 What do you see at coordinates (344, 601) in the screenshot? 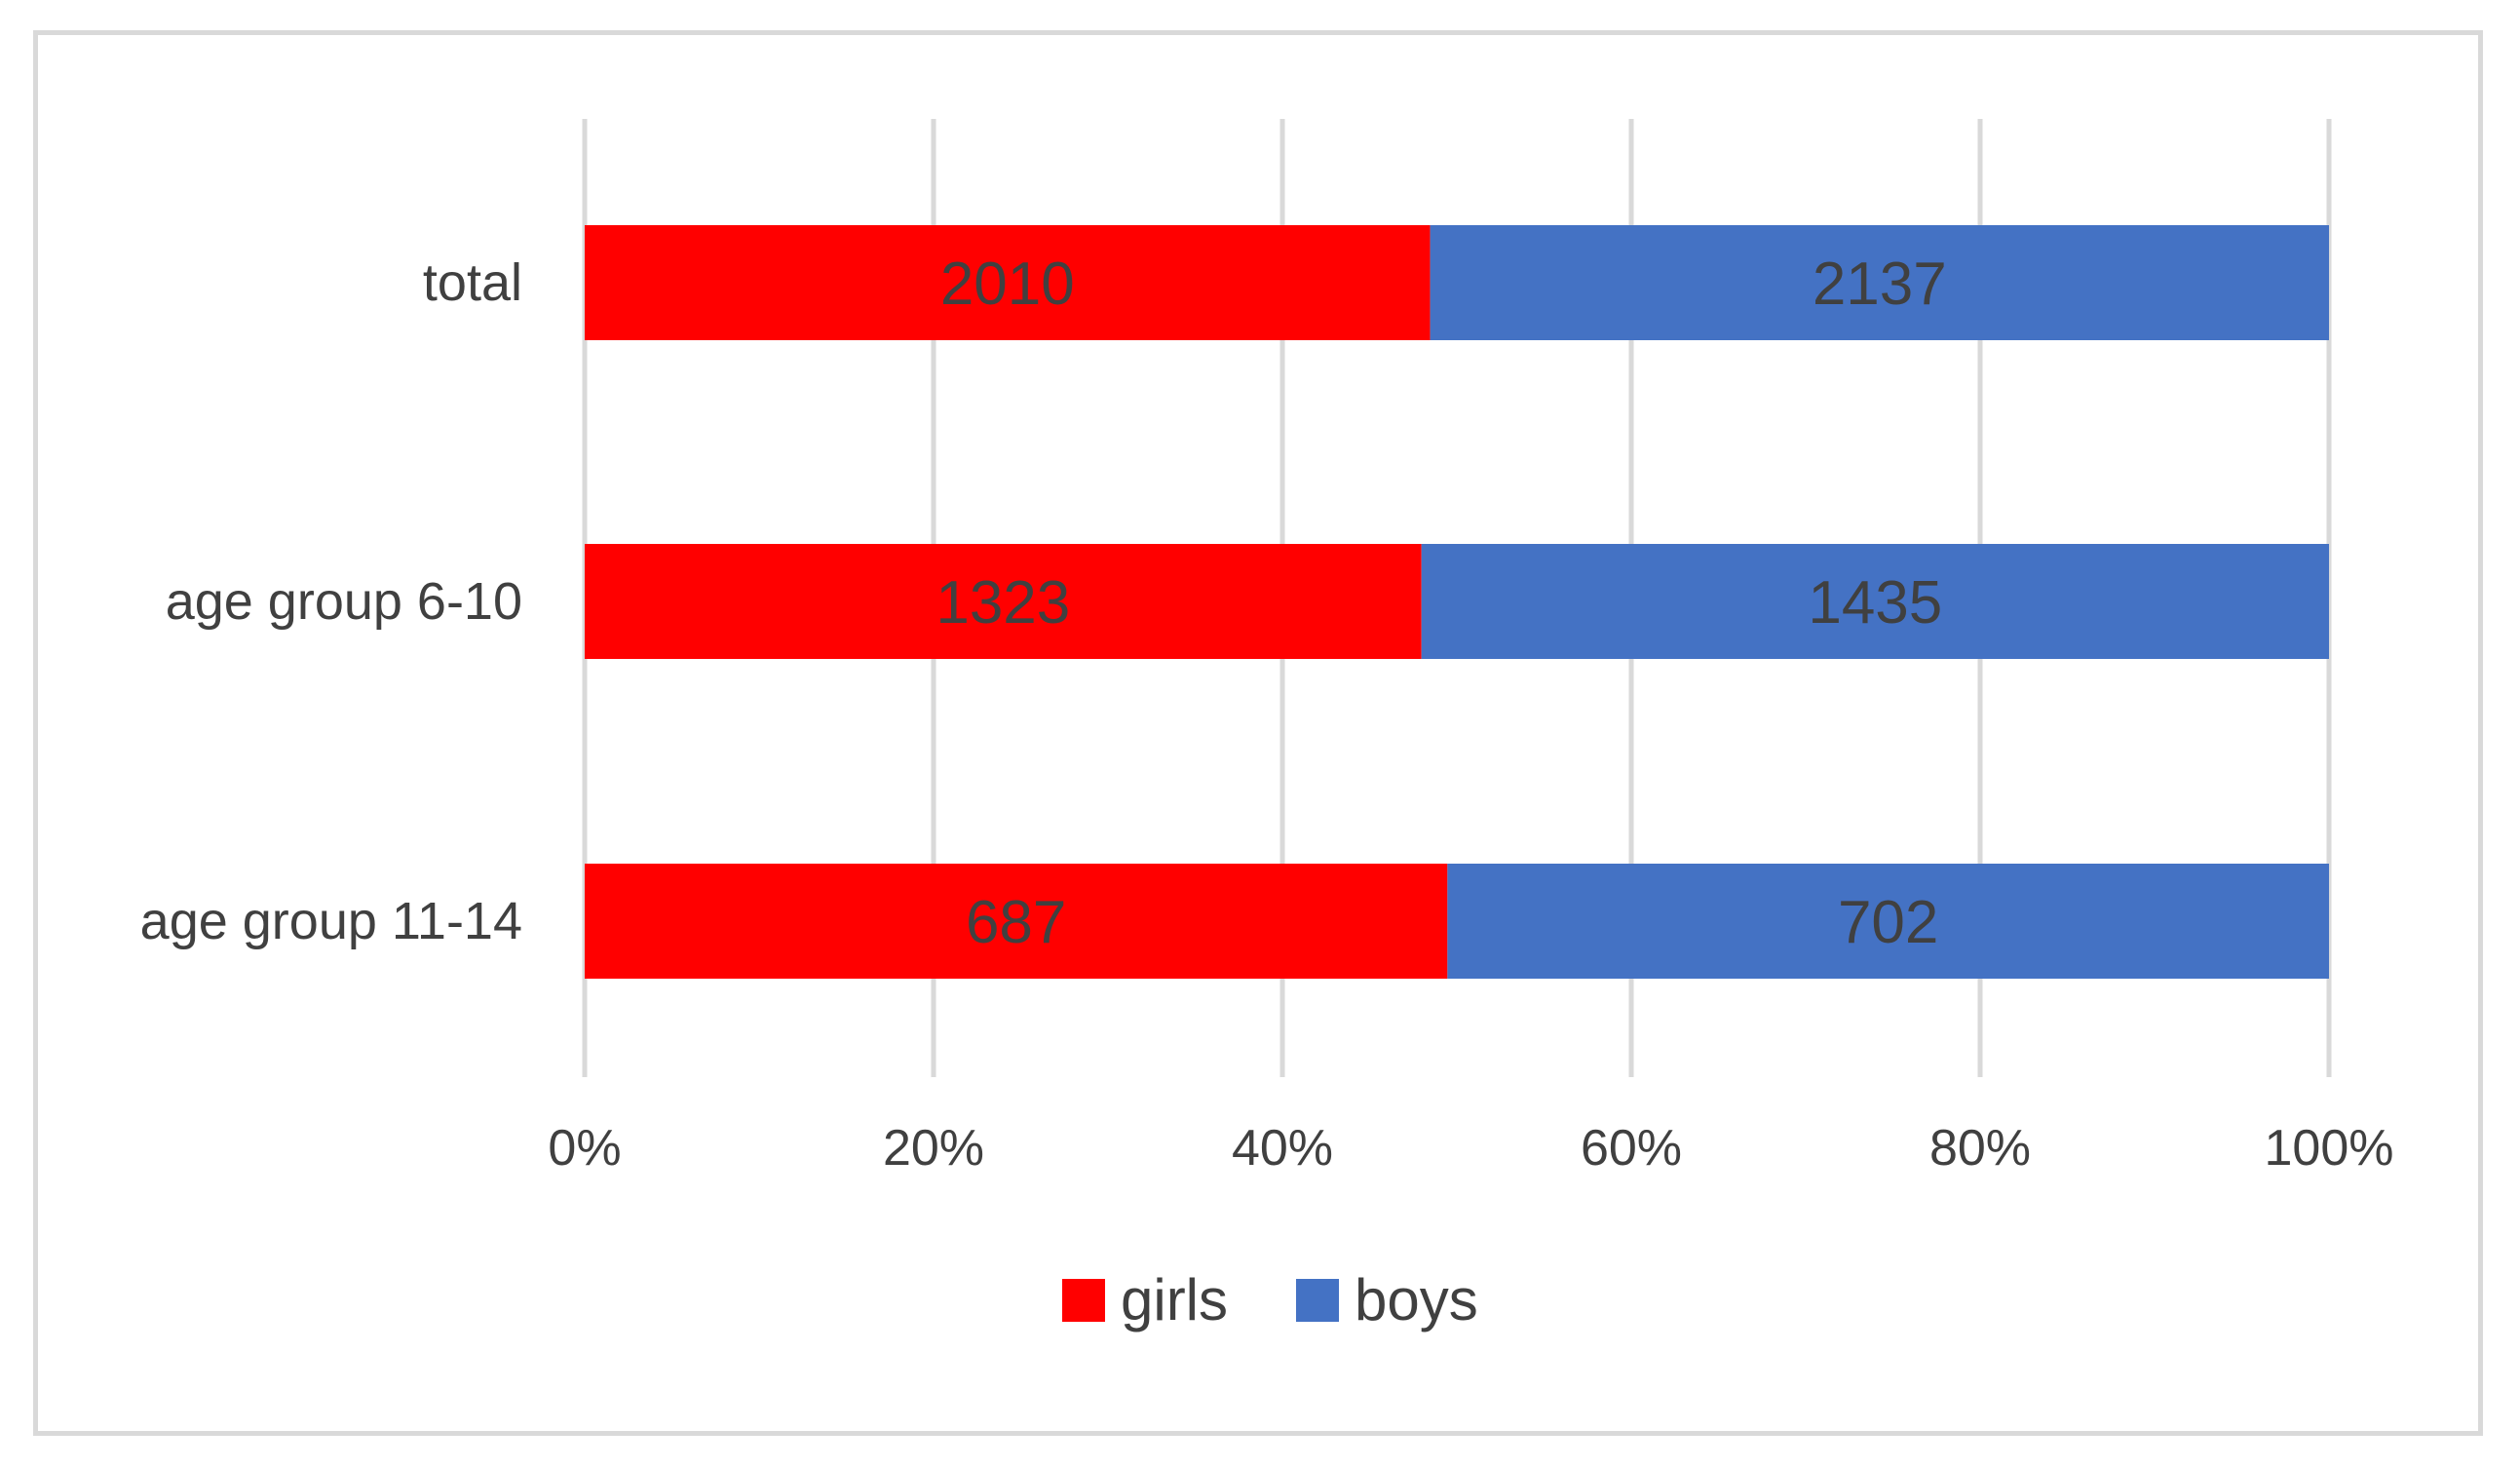
I see `category-label: age group 6-10` at bounding box center [344, 601].